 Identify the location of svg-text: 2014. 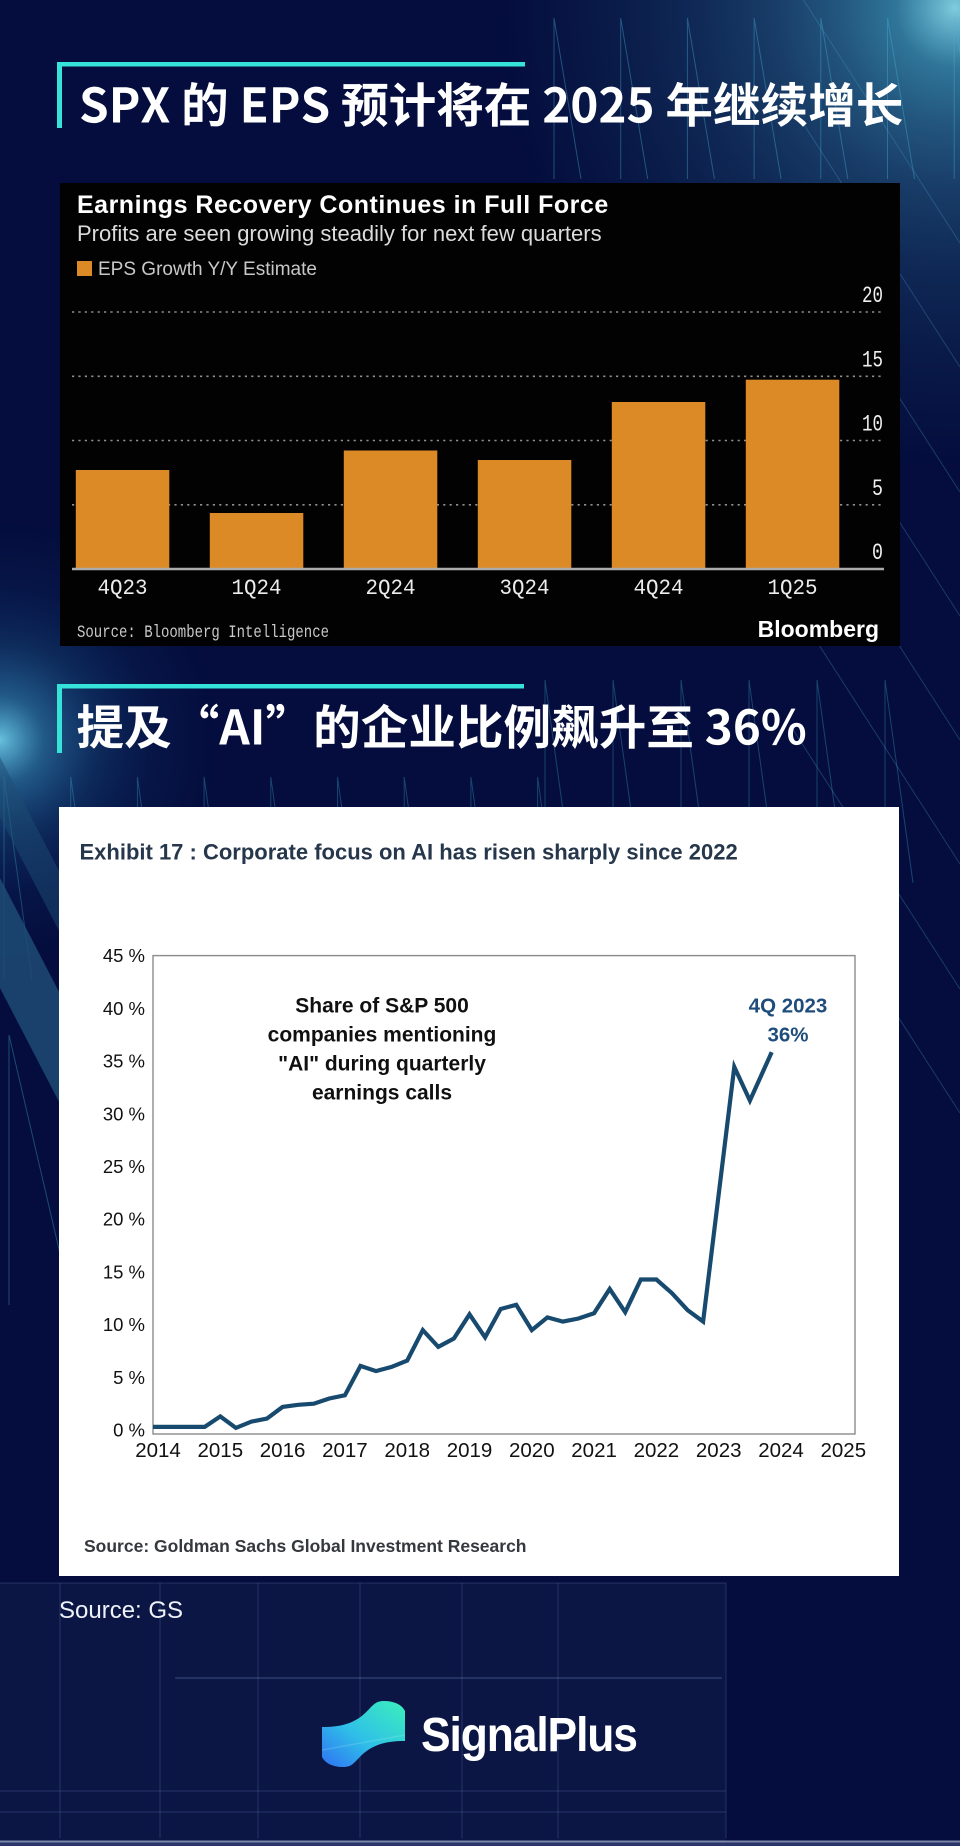
(158, 1450).